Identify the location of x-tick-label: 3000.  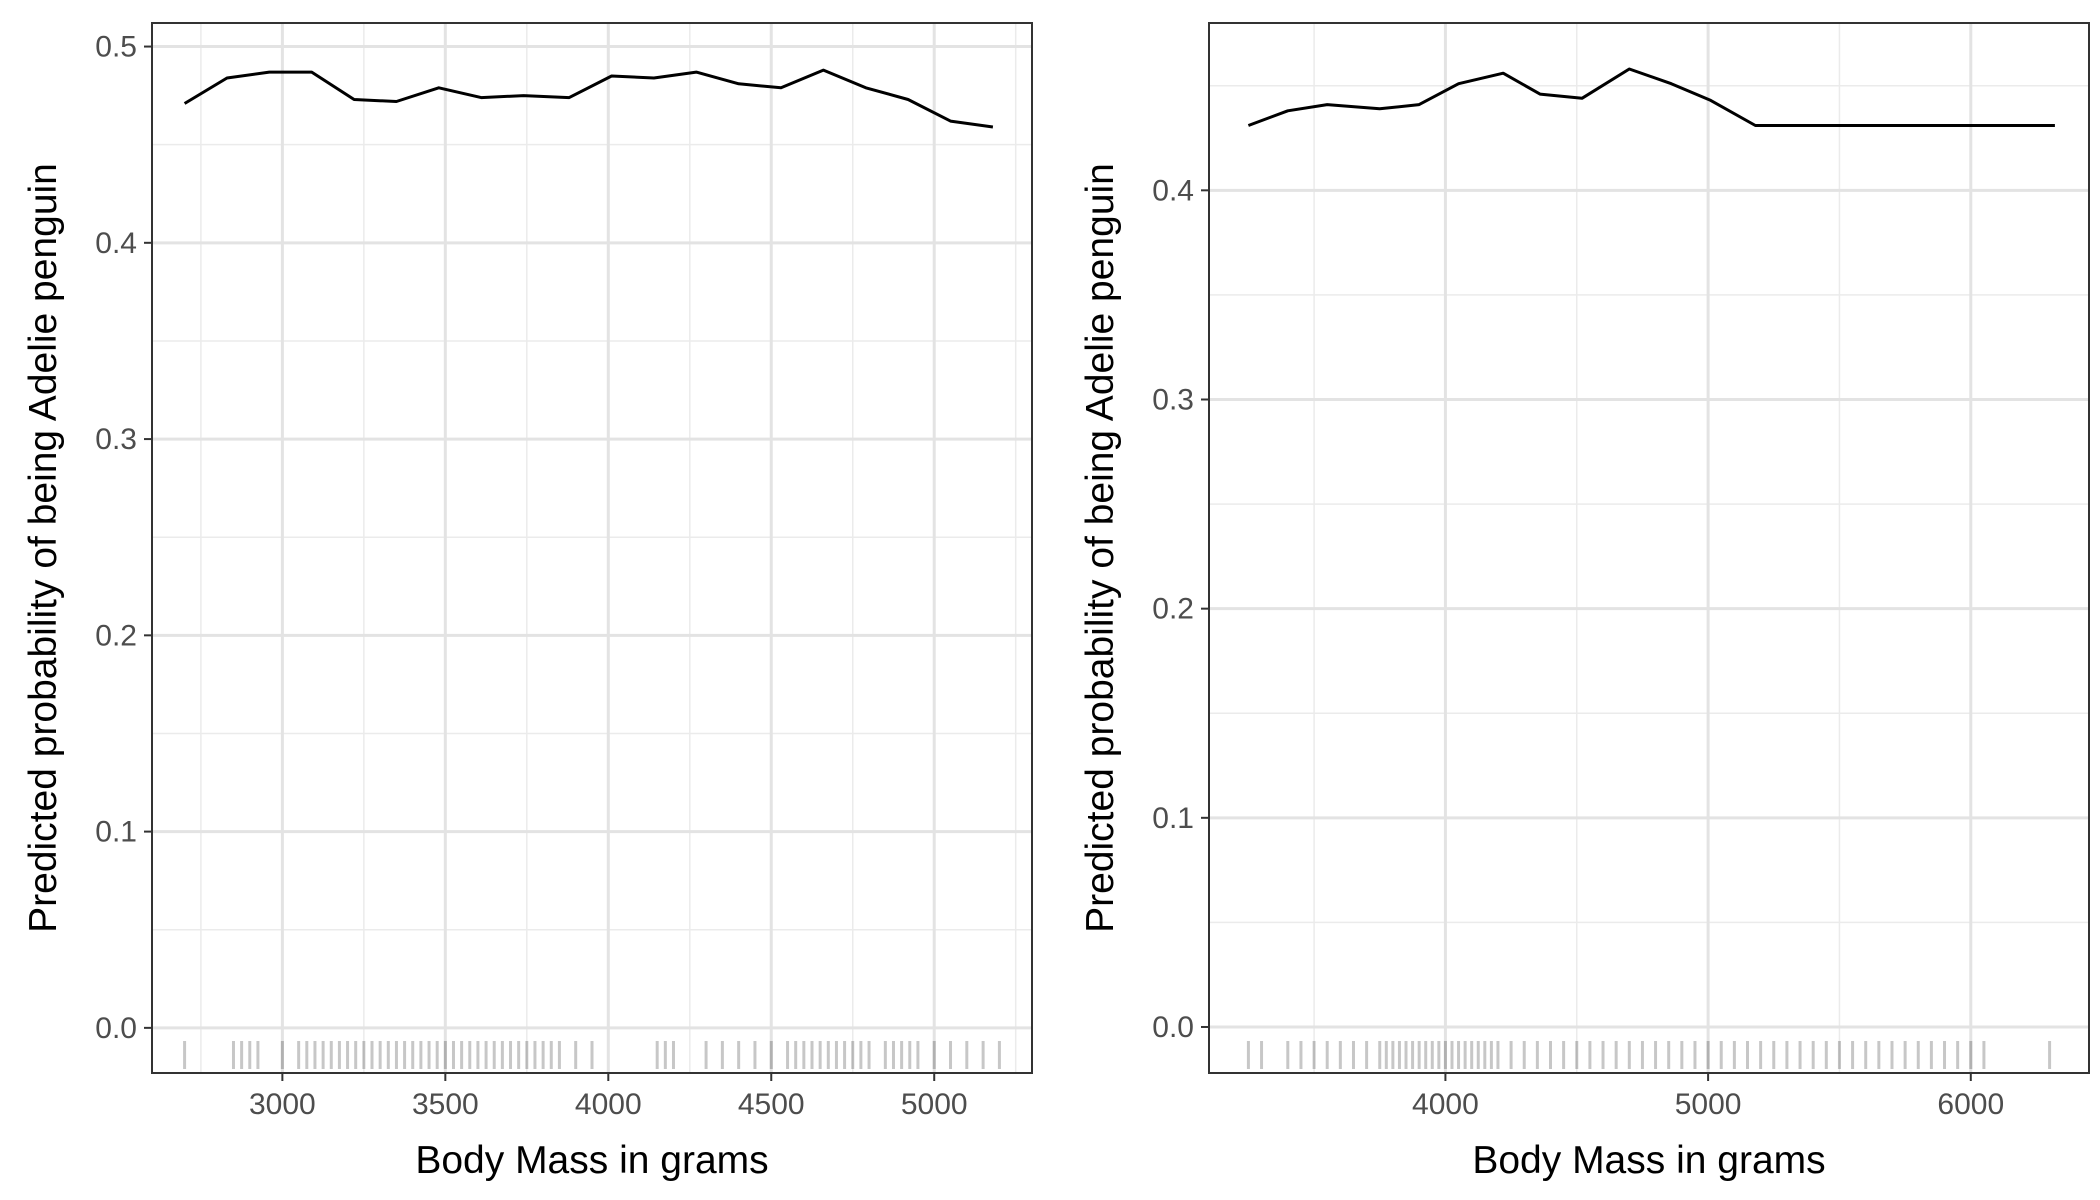
(282, 1104).